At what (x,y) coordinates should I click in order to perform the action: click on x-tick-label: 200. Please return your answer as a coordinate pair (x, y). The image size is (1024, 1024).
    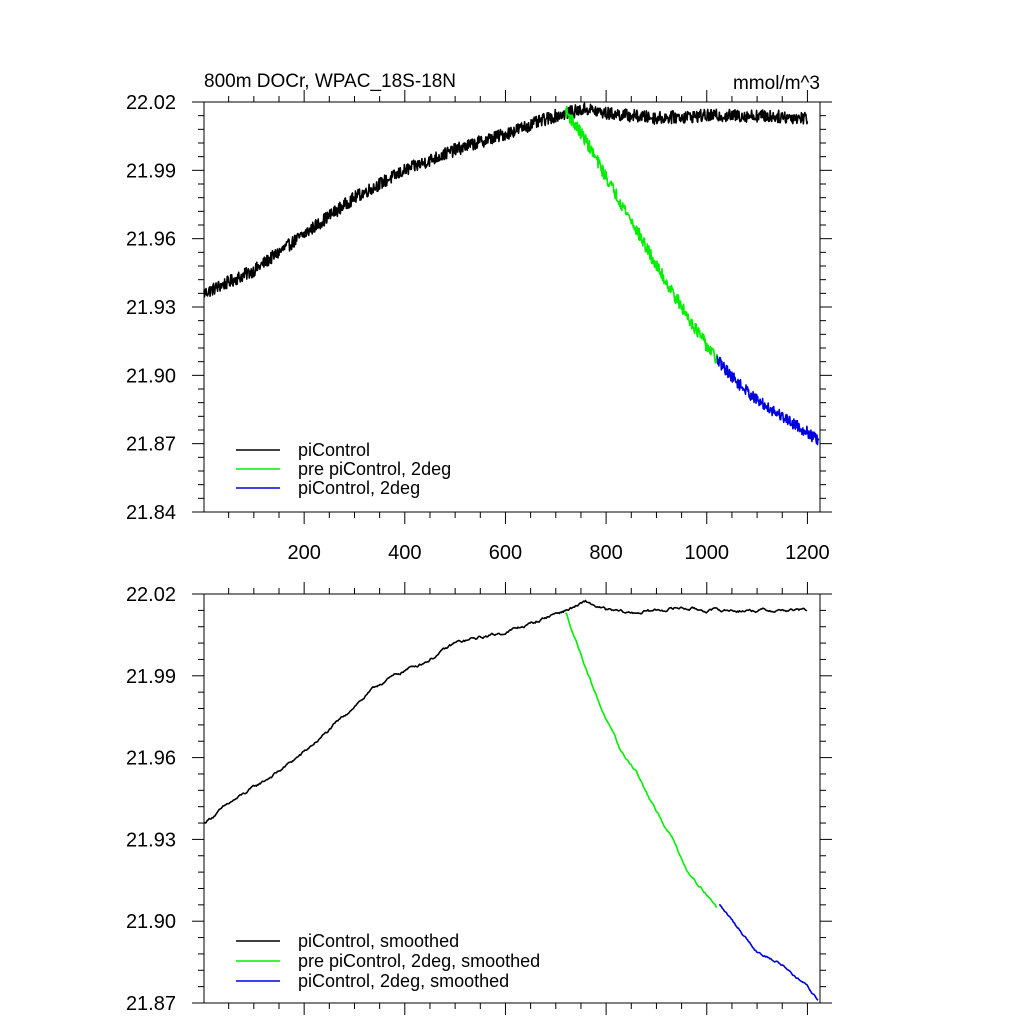
    Looking at the image, I should click on (303, 553).